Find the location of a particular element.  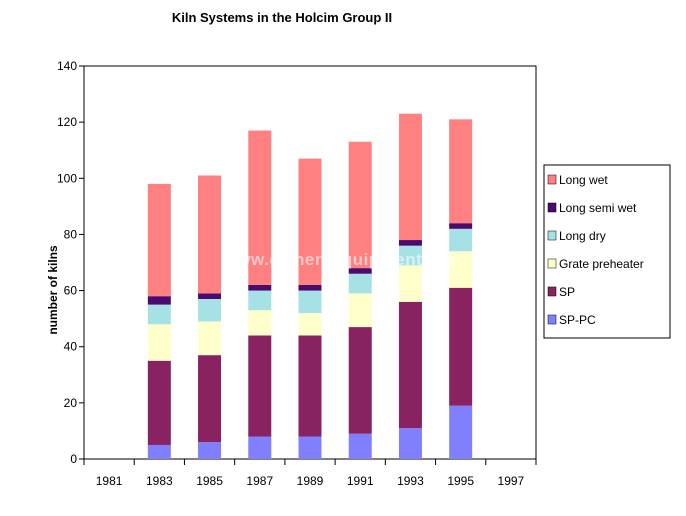

legend-label: Long dry is located at coordinates (582, 236).